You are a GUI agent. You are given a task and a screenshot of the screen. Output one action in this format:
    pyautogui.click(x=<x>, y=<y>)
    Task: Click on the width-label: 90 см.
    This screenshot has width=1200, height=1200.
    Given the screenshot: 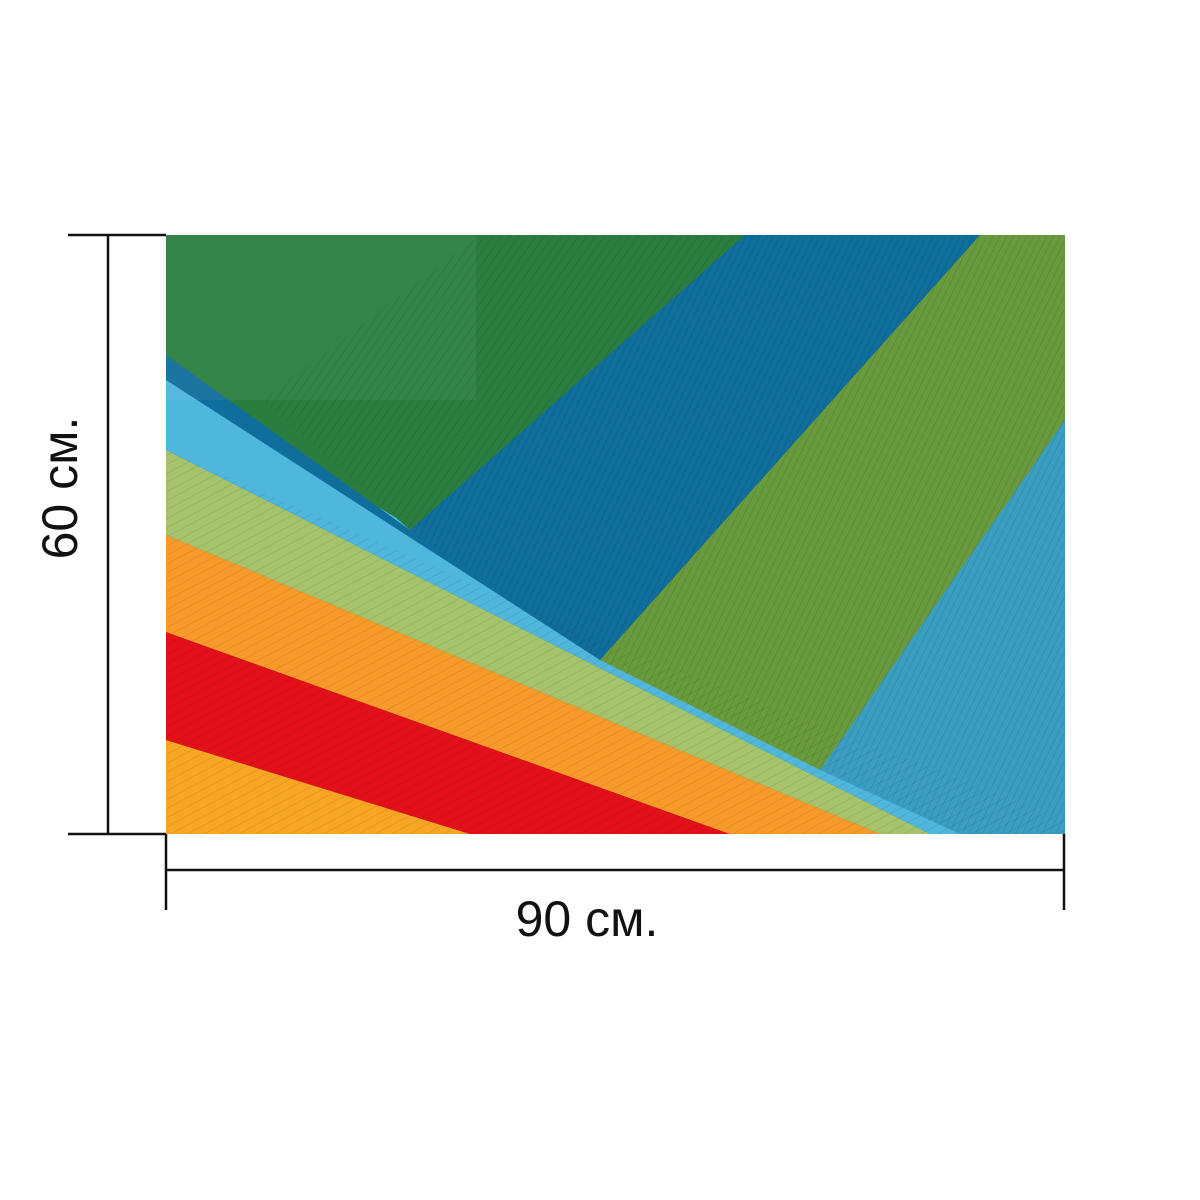 What is the action you would take?
    pyautogui.click(x=587, y=919)
    